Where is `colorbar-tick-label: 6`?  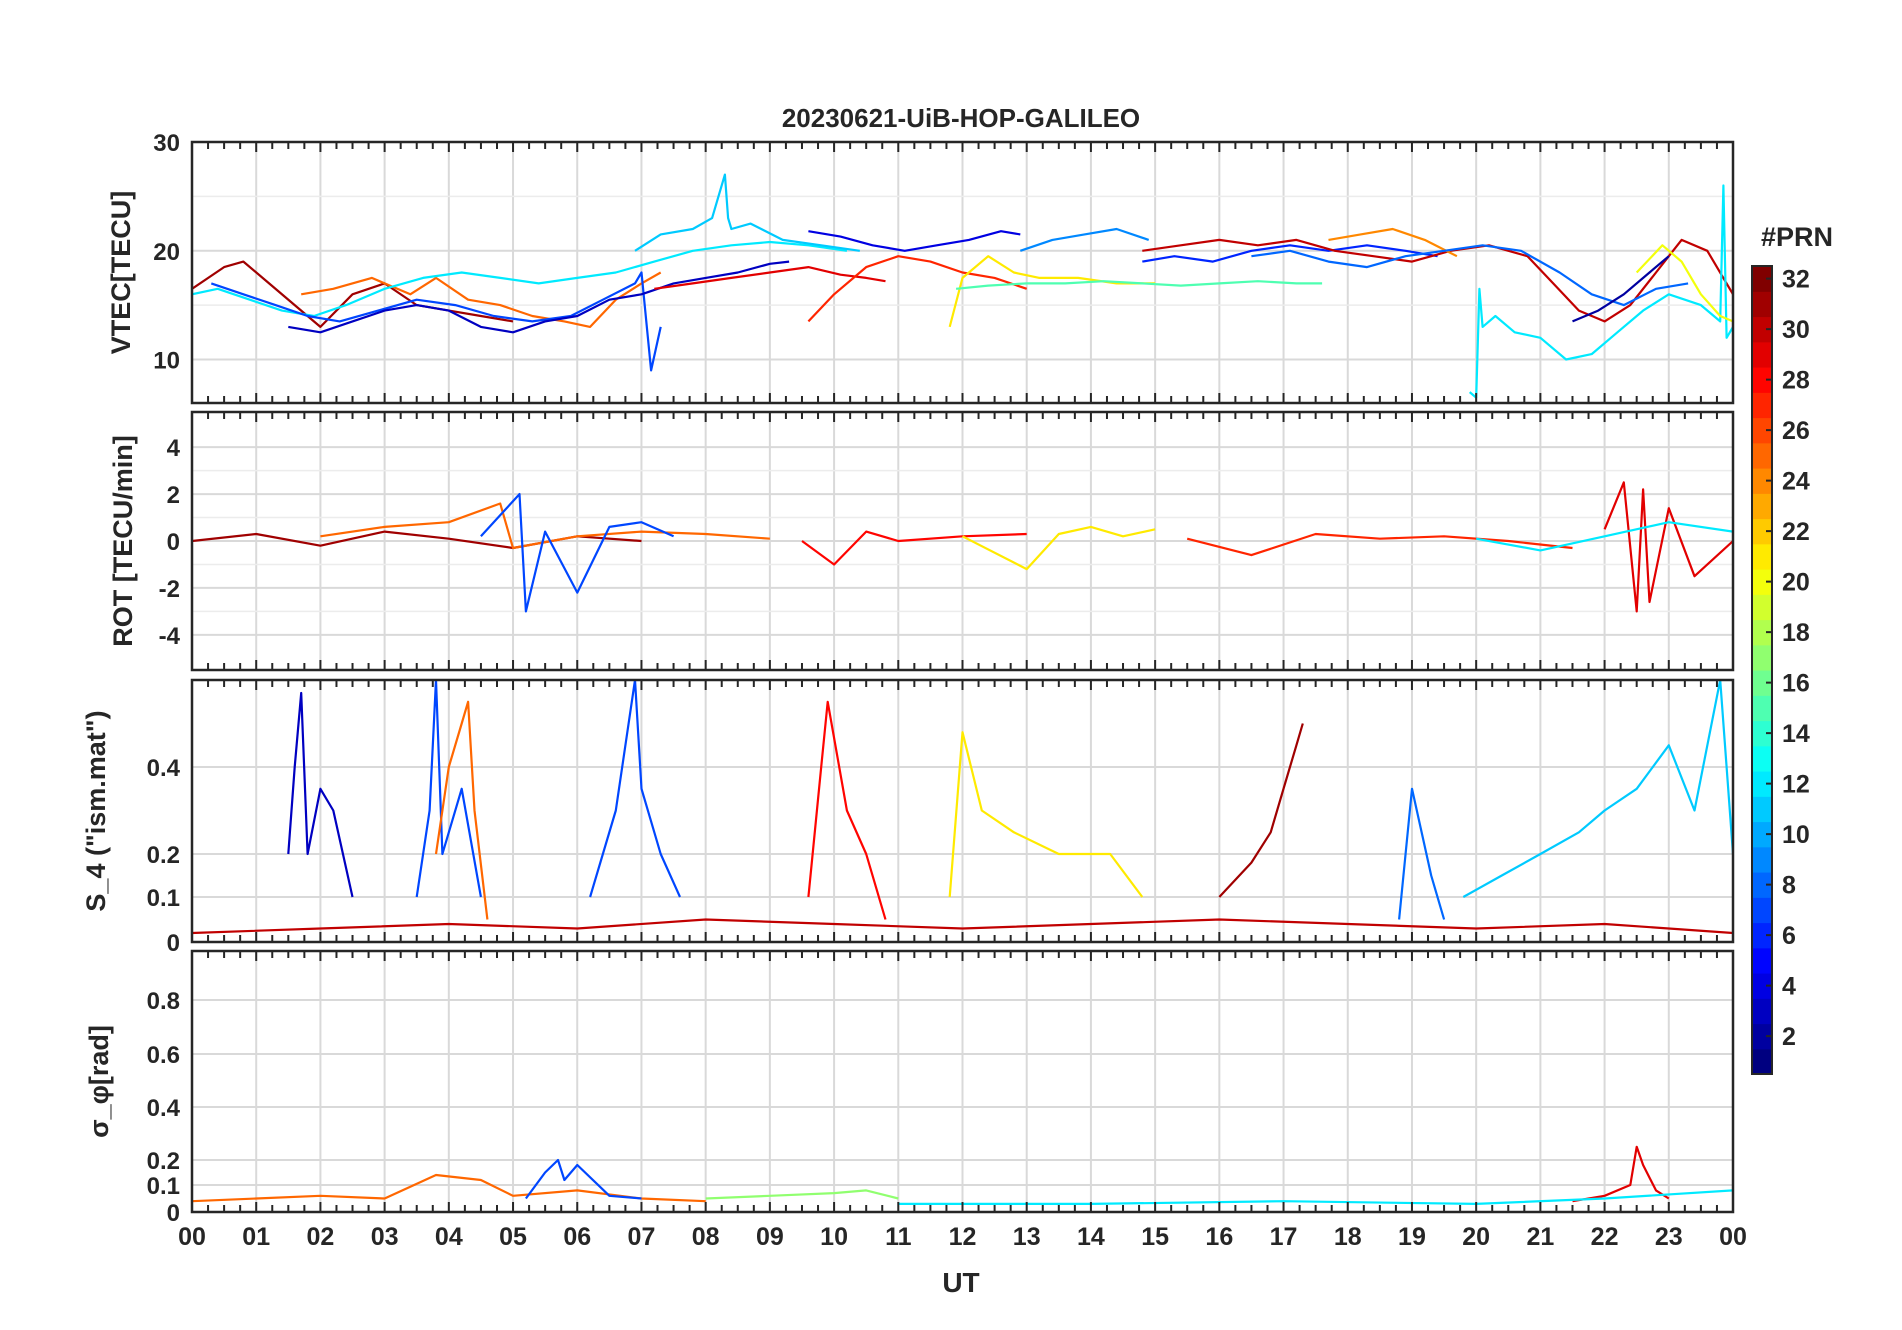 colorbar-tick-label: 6 is located at coordinates (1789, 936).